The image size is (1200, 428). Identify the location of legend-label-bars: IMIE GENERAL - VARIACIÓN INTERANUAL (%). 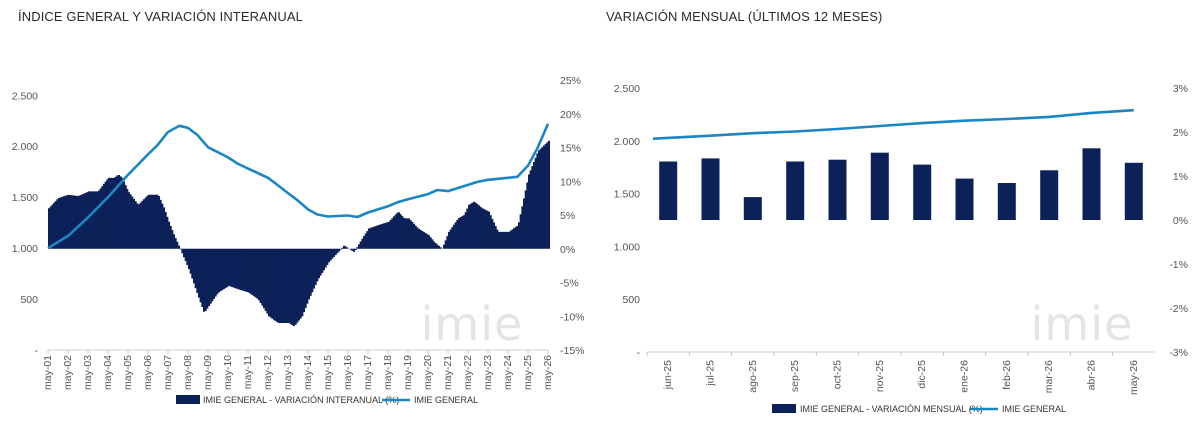
(301, 400).